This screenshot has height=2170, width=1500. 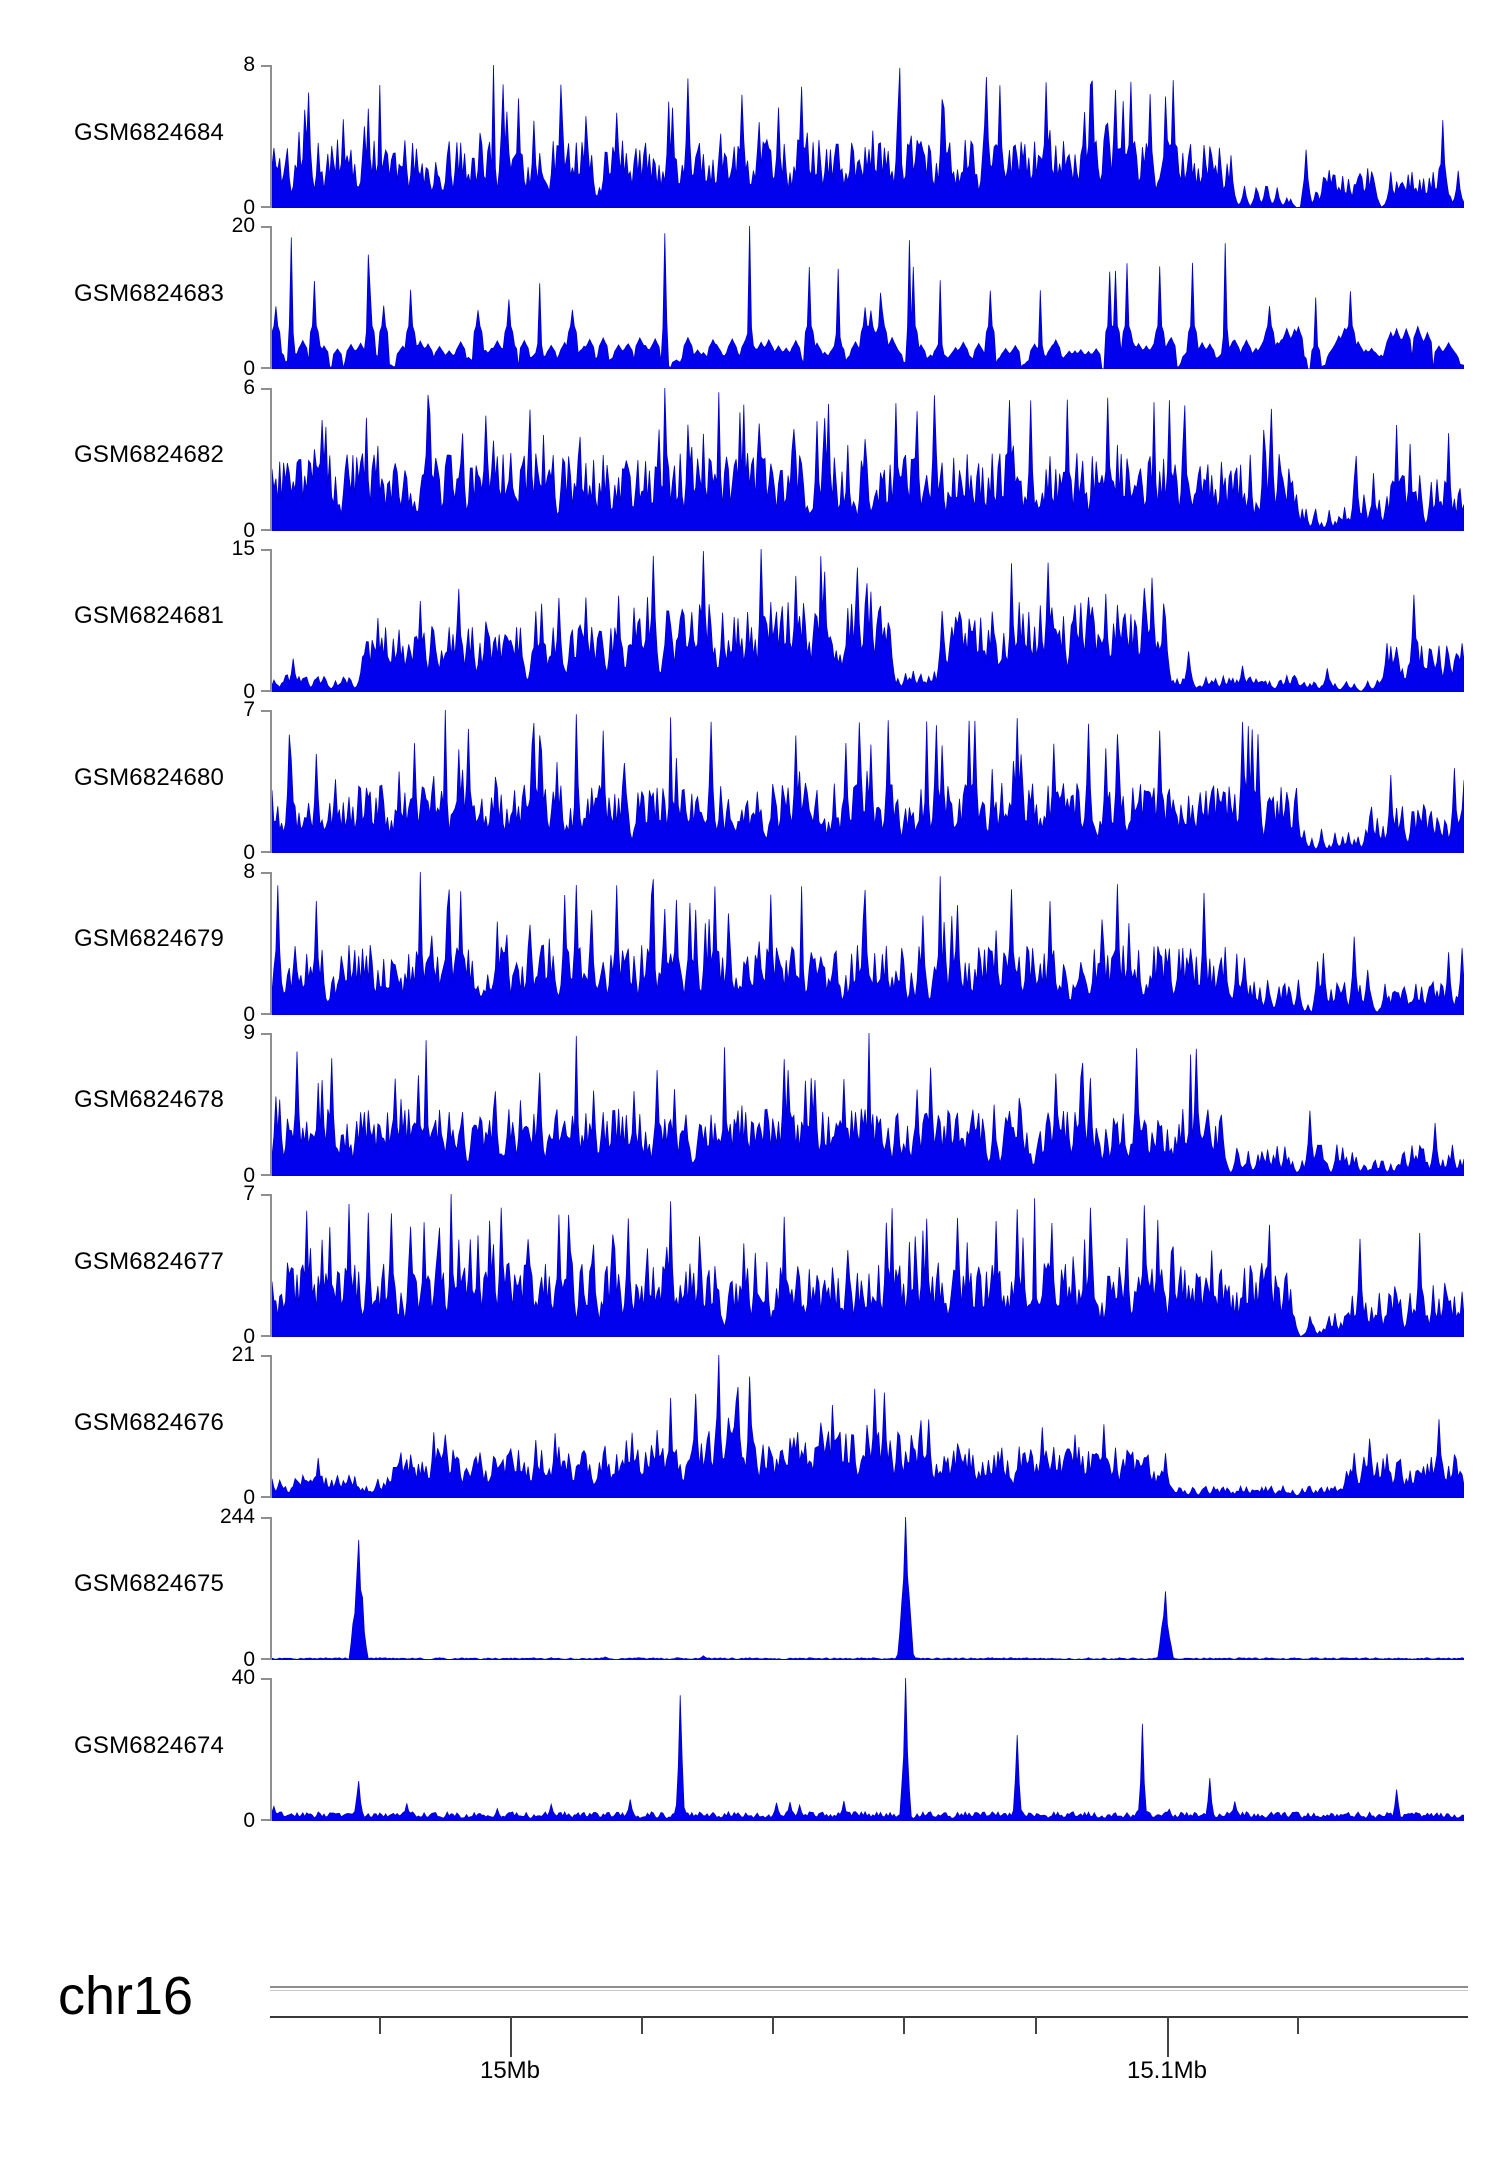 I want to click on track-row: GSM6824678 9 0, so click(x=750, y=1104).